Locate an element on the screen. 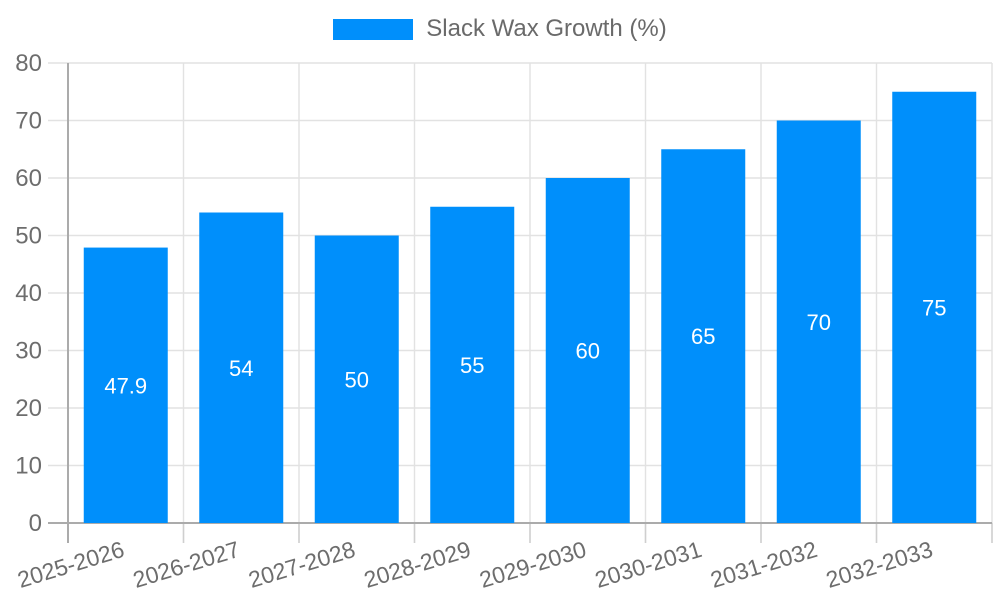 The image size is (1000, 600). bar-value-label: 65 is located at coordinates (703, 336).